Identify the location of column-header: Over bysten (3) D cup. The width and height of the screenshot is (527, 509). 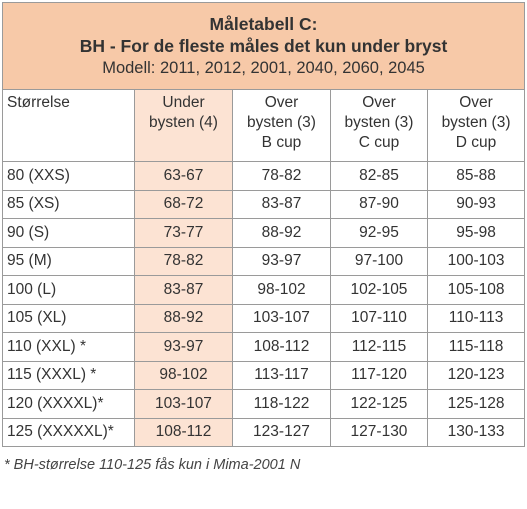
(476, 125).